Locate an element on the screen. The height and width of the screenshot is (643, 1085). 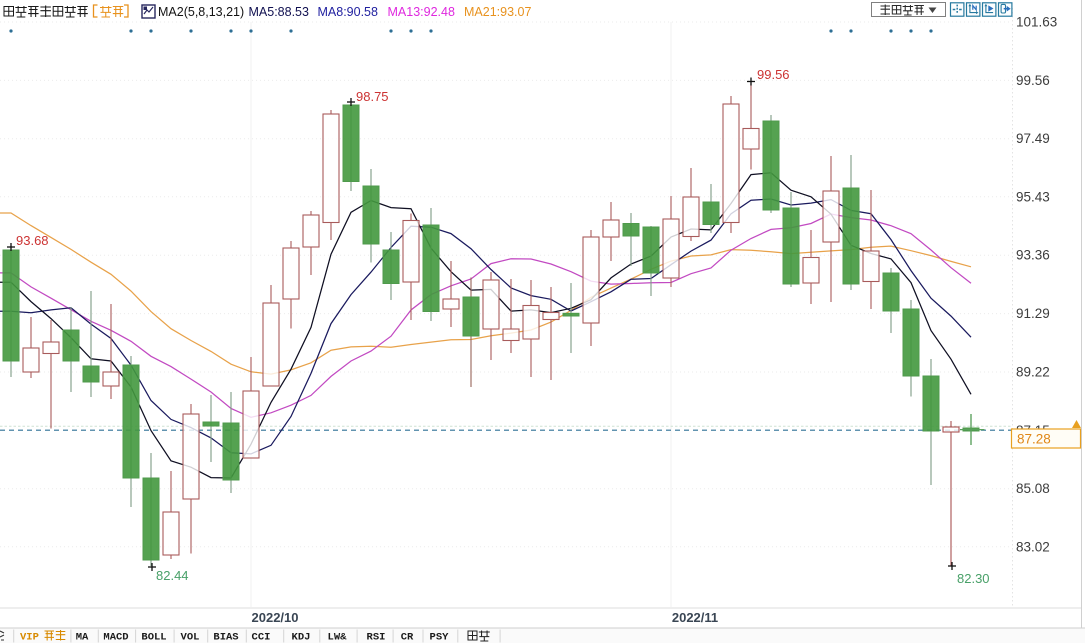
svg-text: BOLL is located at coordinates (153, 637).